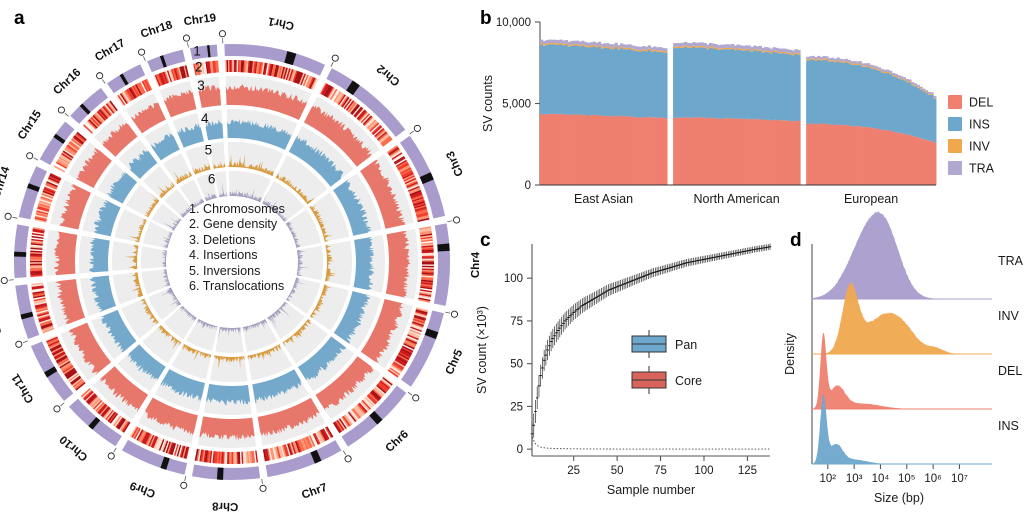 The image size is (1024, 515). I want to click on panel-d-ylabel: Density, so click(790, 353).